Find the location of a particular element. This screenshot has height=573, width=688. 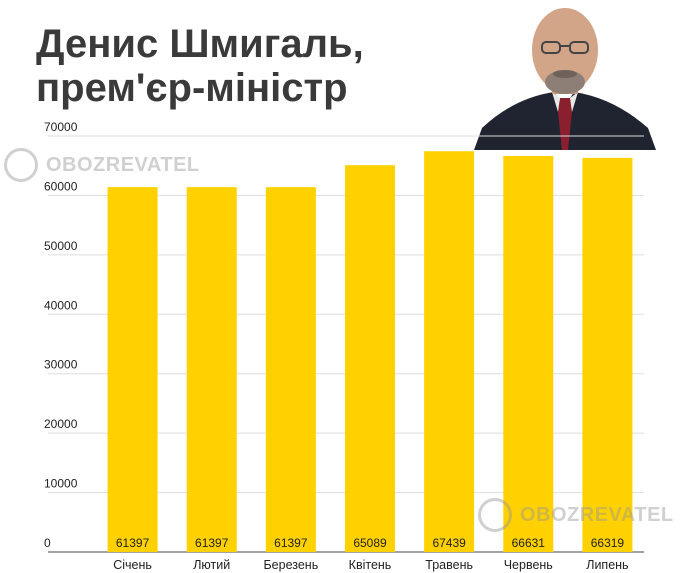

y-tick-label: 70000 is located at coordinates (61, 127).